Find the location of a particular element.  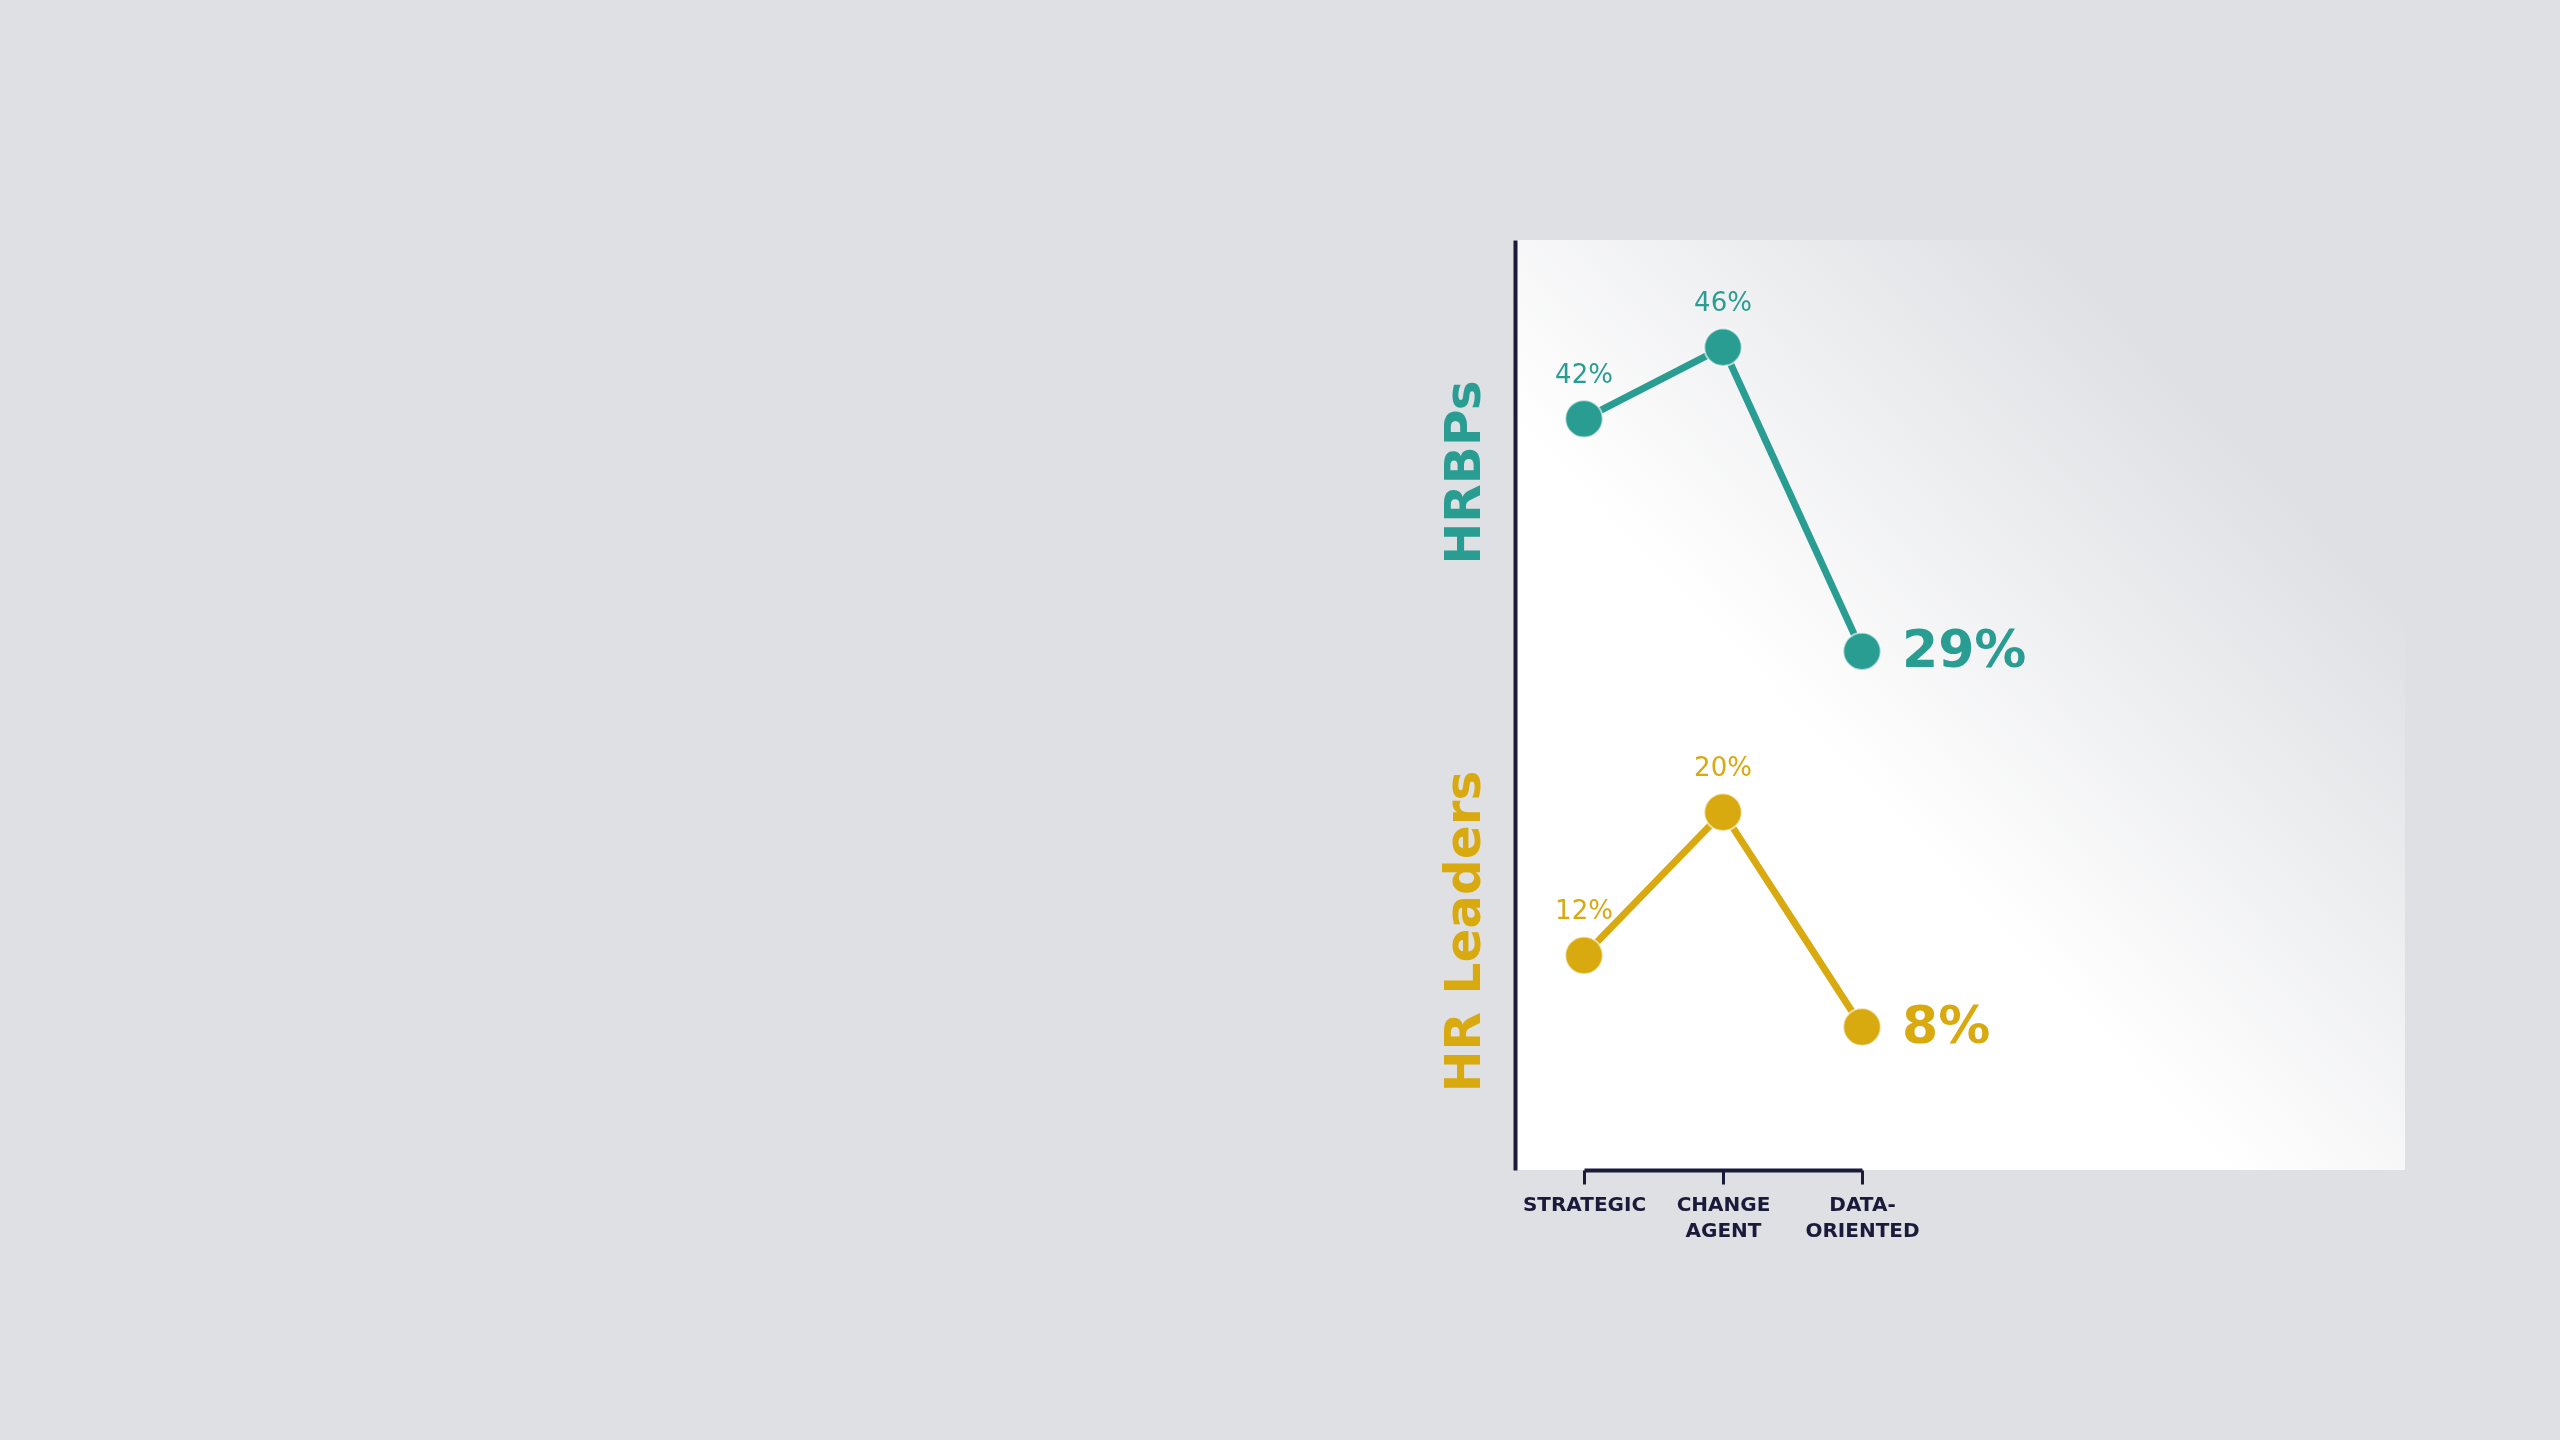

data-label: 12% is located at coordinates (1584, 910).